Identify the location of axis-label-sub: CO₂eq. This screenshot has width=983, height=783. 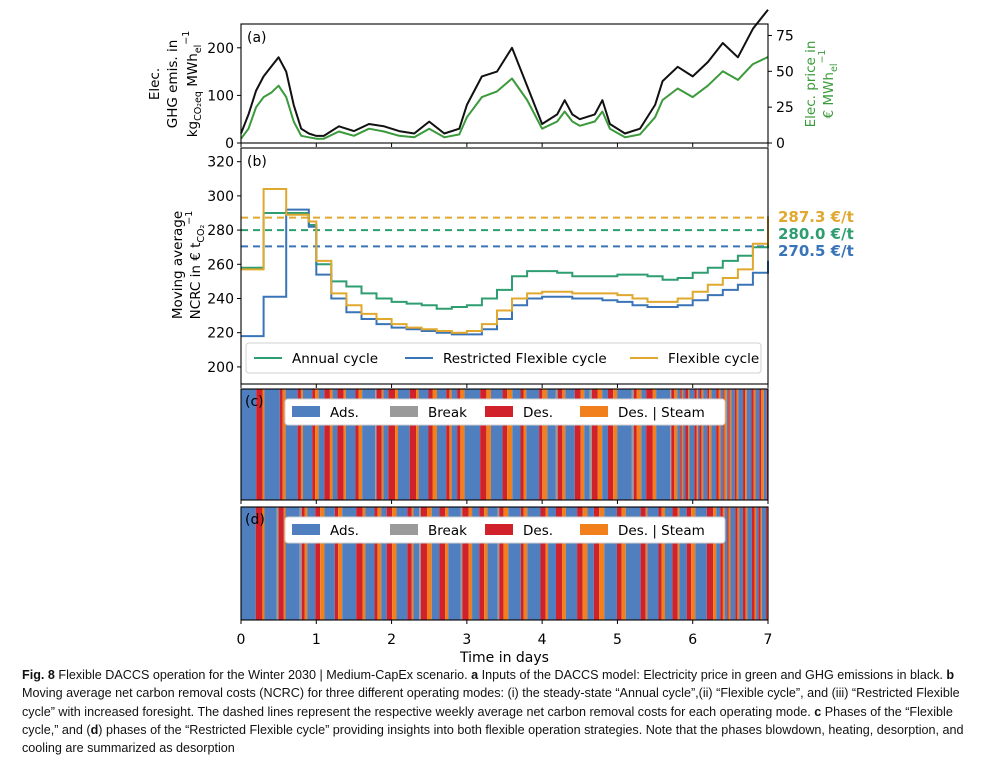
(198, 106).